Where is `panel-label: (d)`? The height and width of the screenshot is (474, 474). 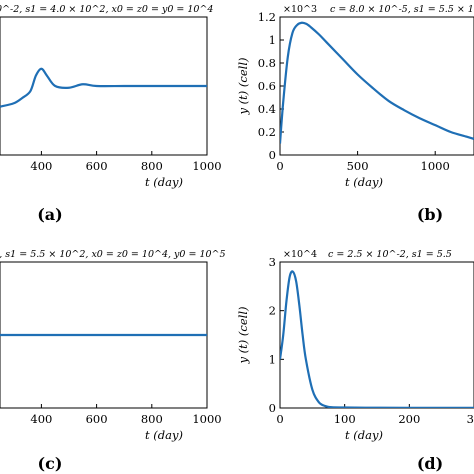
panel-label: (d) is located at coordinates (430, 463).